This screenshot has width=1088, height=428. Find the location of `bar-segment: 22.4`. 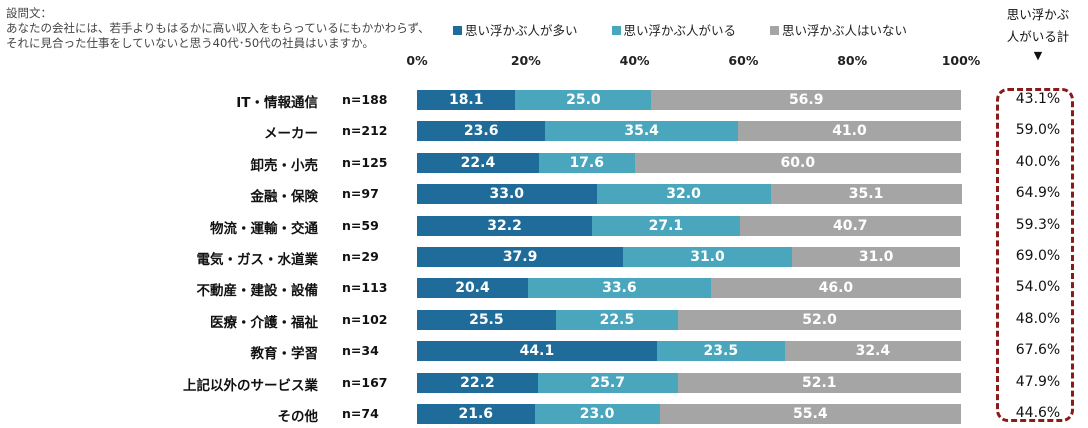

bar-segment: 22.4 is located at coordinates (478, 162).